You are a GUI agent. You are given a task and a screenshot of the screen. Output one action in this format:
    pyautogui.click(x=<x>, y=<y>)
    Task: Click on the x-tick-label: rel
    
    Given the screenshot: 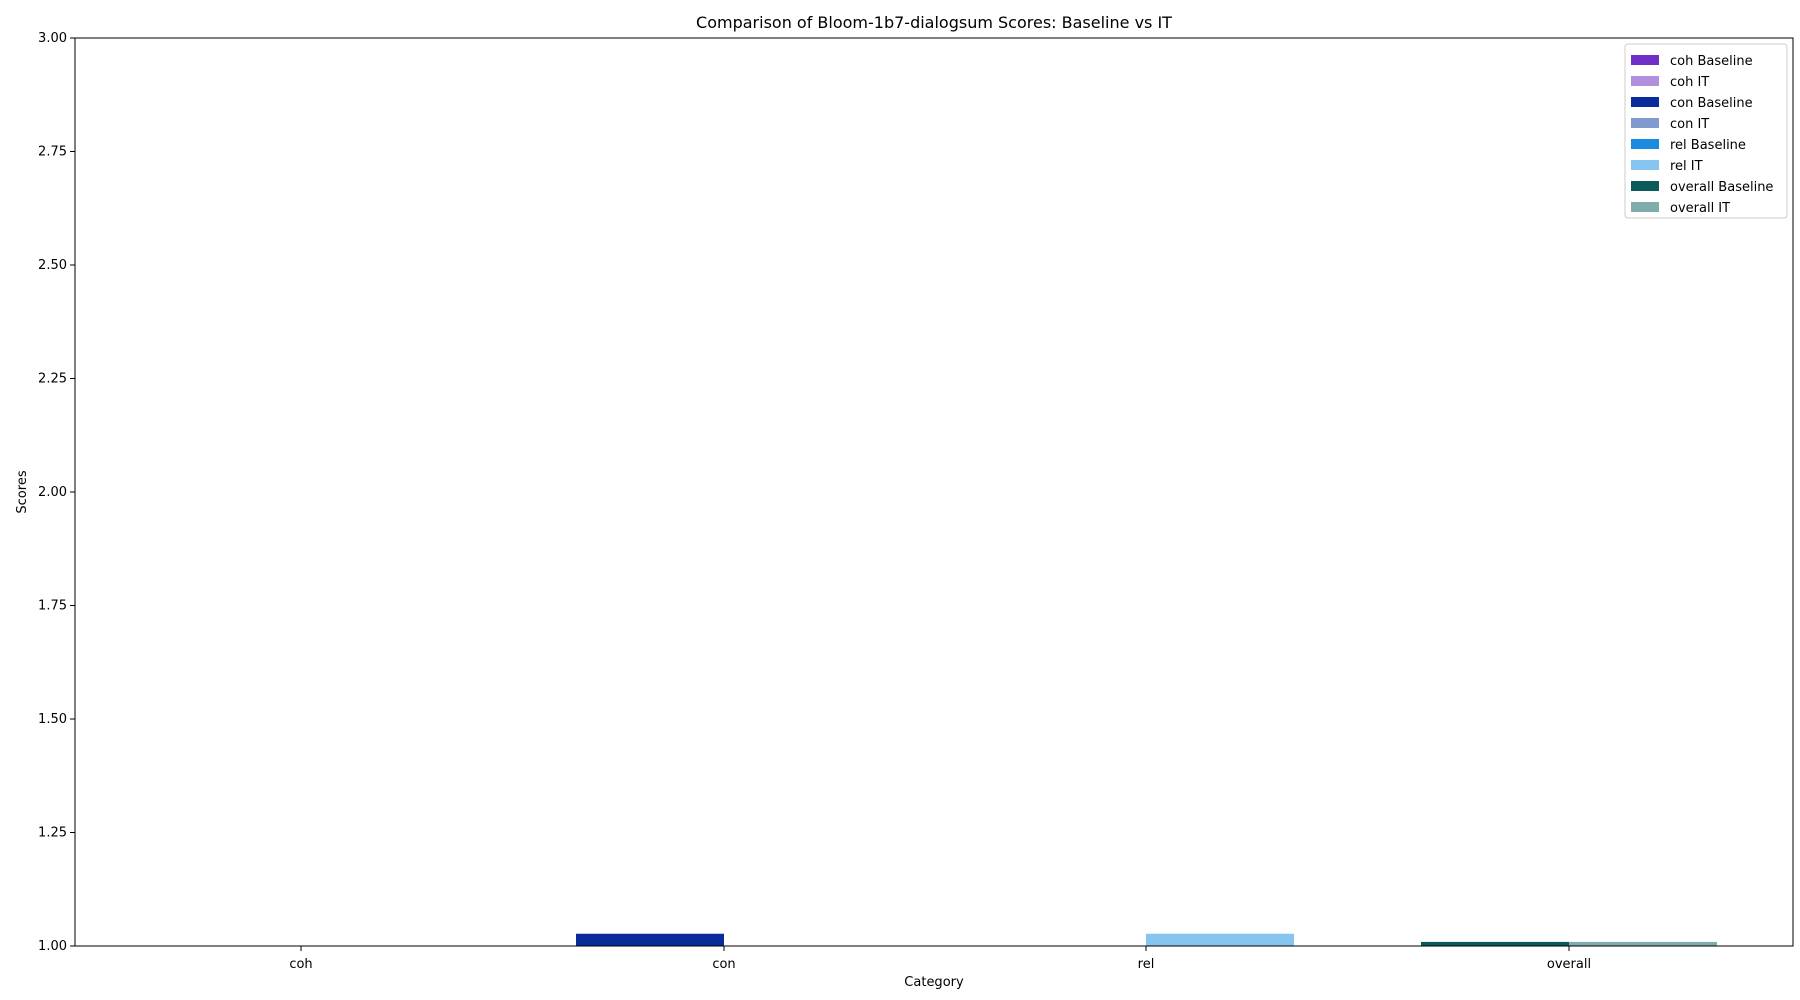 What is the action you would take?
    pyautogui.click(x=1146, y=964)
    